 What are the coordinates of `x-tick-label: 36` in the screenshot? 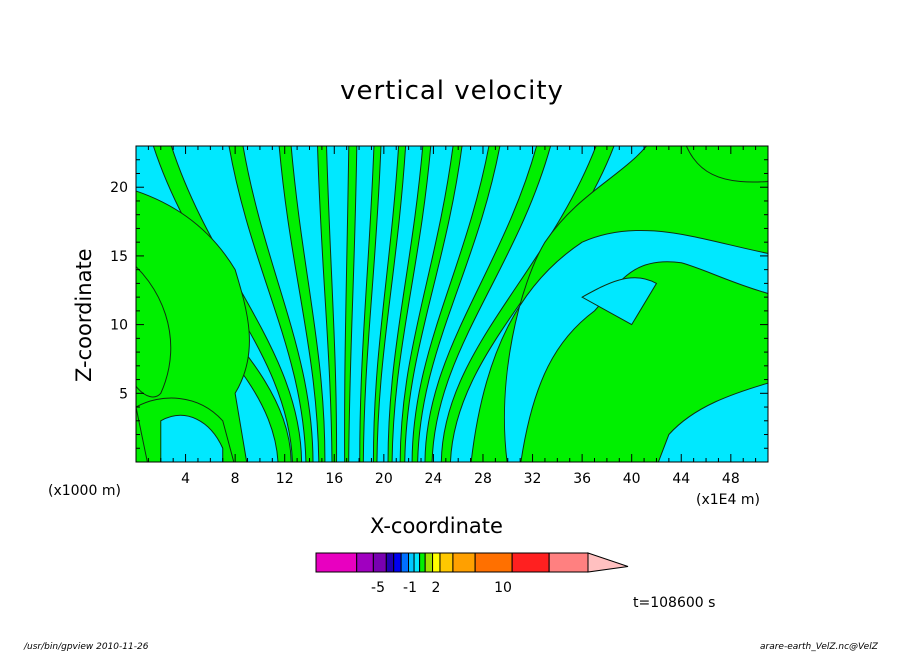 It's located at (582, 479).